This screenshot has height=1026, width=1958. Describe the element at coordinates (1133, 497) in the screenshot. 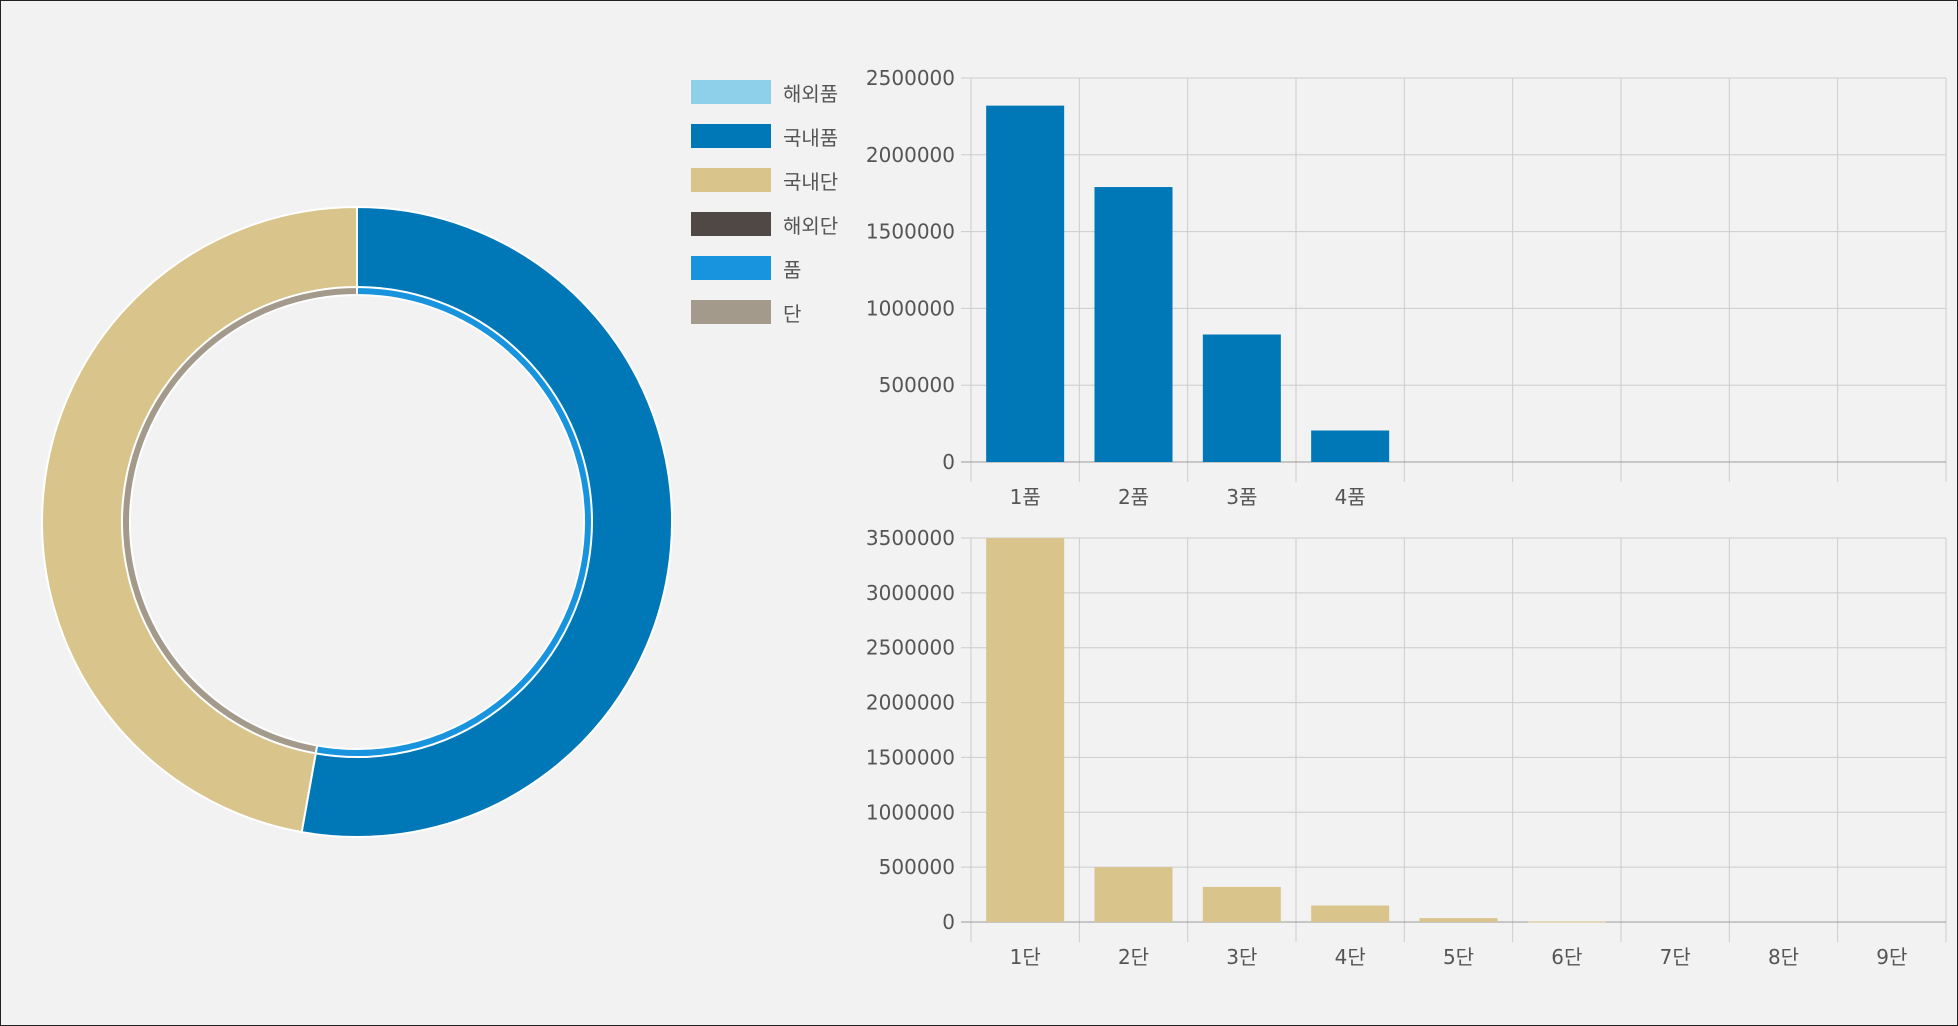

I see `pum-chart-x-tick-label: 2품` at that location.